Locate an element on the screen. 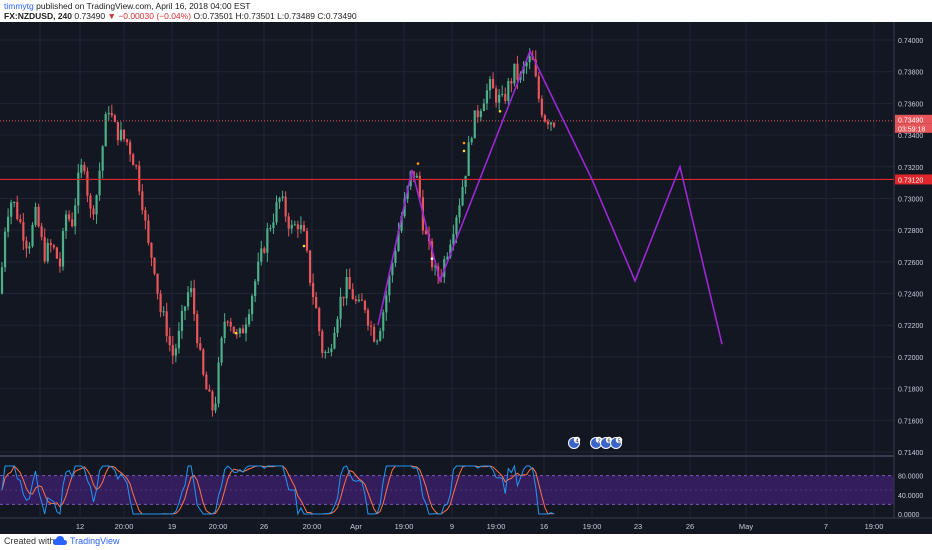 The width and height of the screenshot is (932, 550). price-tick-label: 0.72200 is located at coordinates (910, 326).